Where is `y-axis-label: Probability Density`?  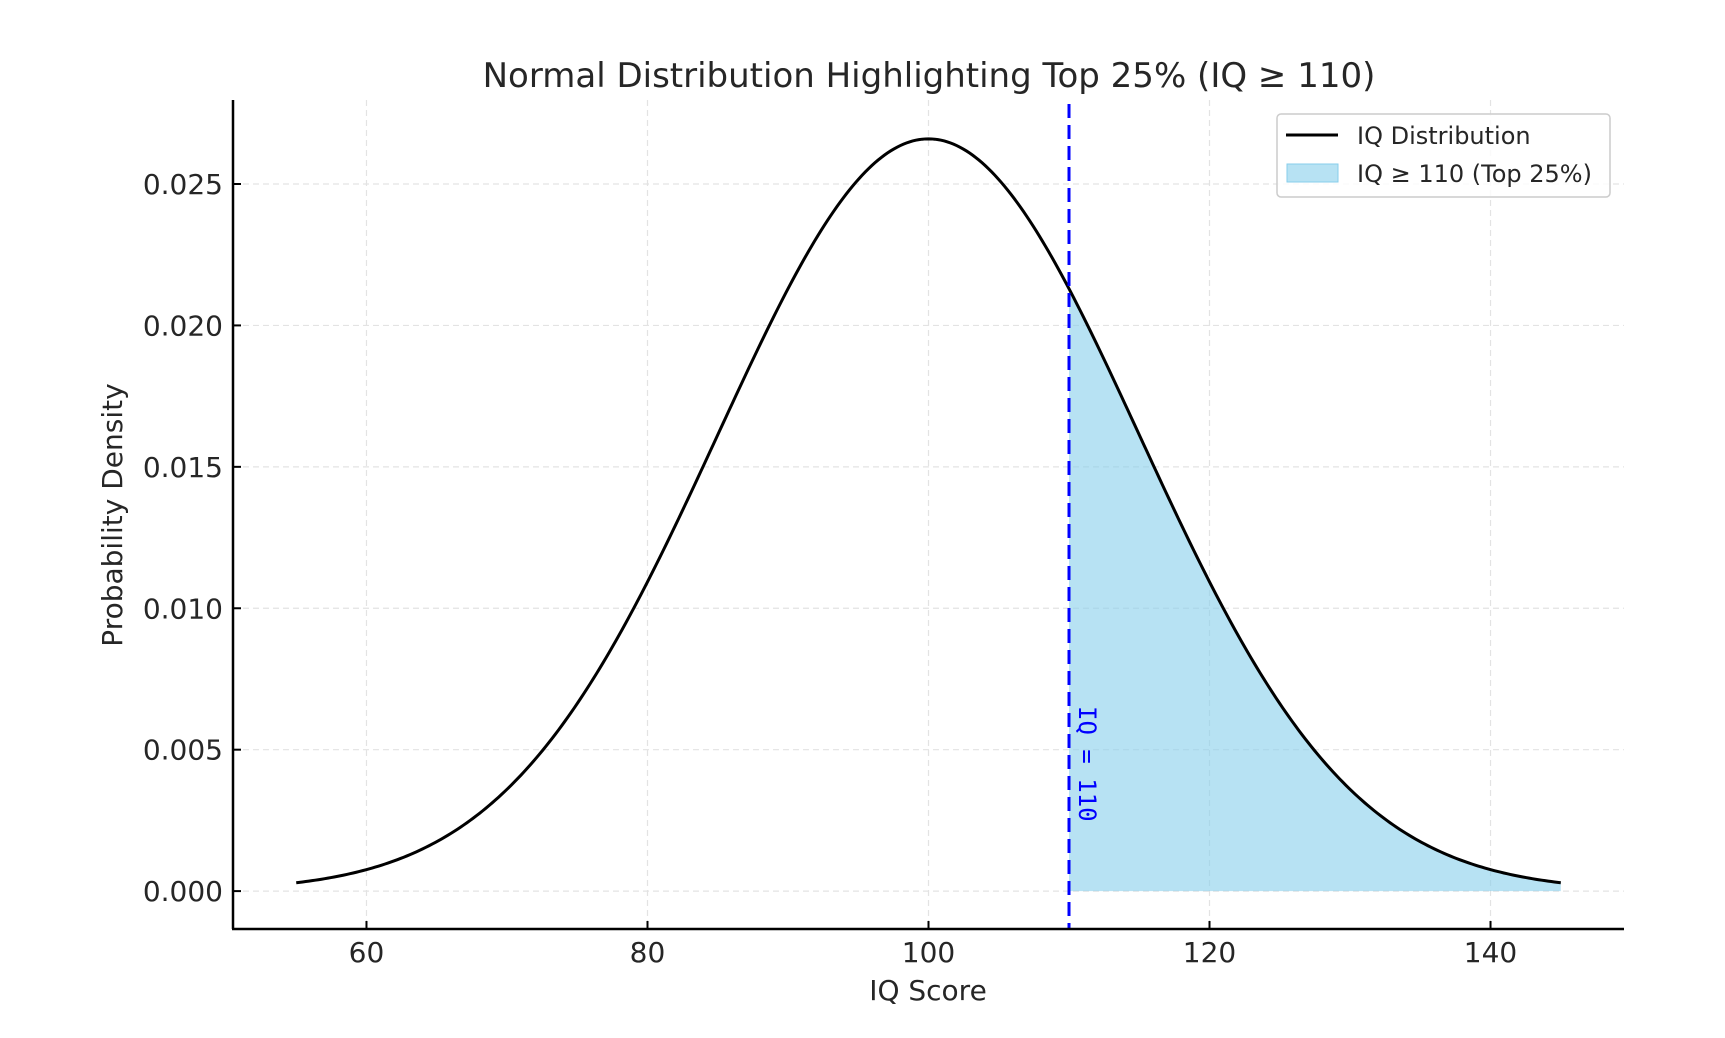
y-axis-label: Probability Density is located at coordinates (112, 514).